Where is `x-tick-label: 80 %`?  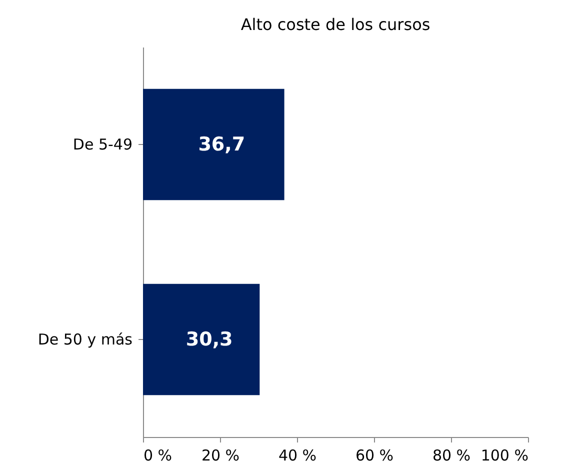
x-tick-label: 80 % is located at coordinates (451, 455).